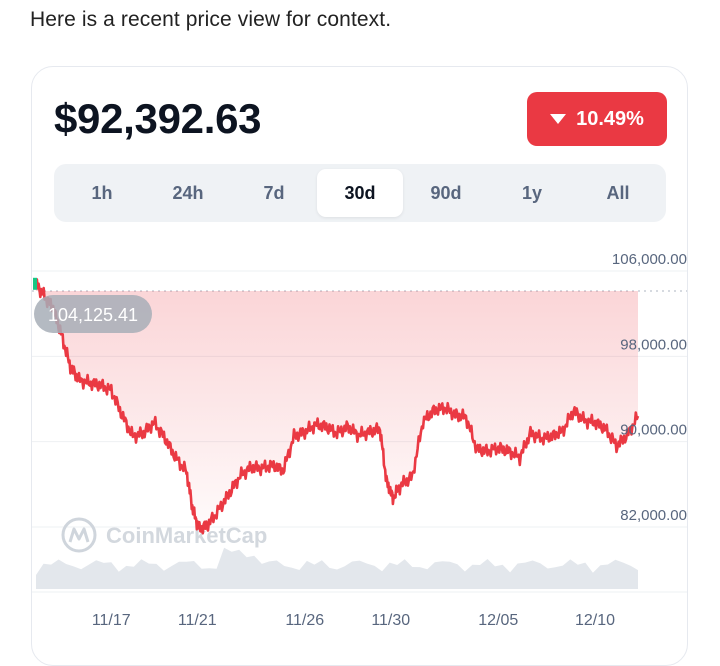 The width and height of the screenshot is (720, 666). Describe the element at coordinates (102, 192) in the screenshot. I see `tab-1h: 1h` at that location.